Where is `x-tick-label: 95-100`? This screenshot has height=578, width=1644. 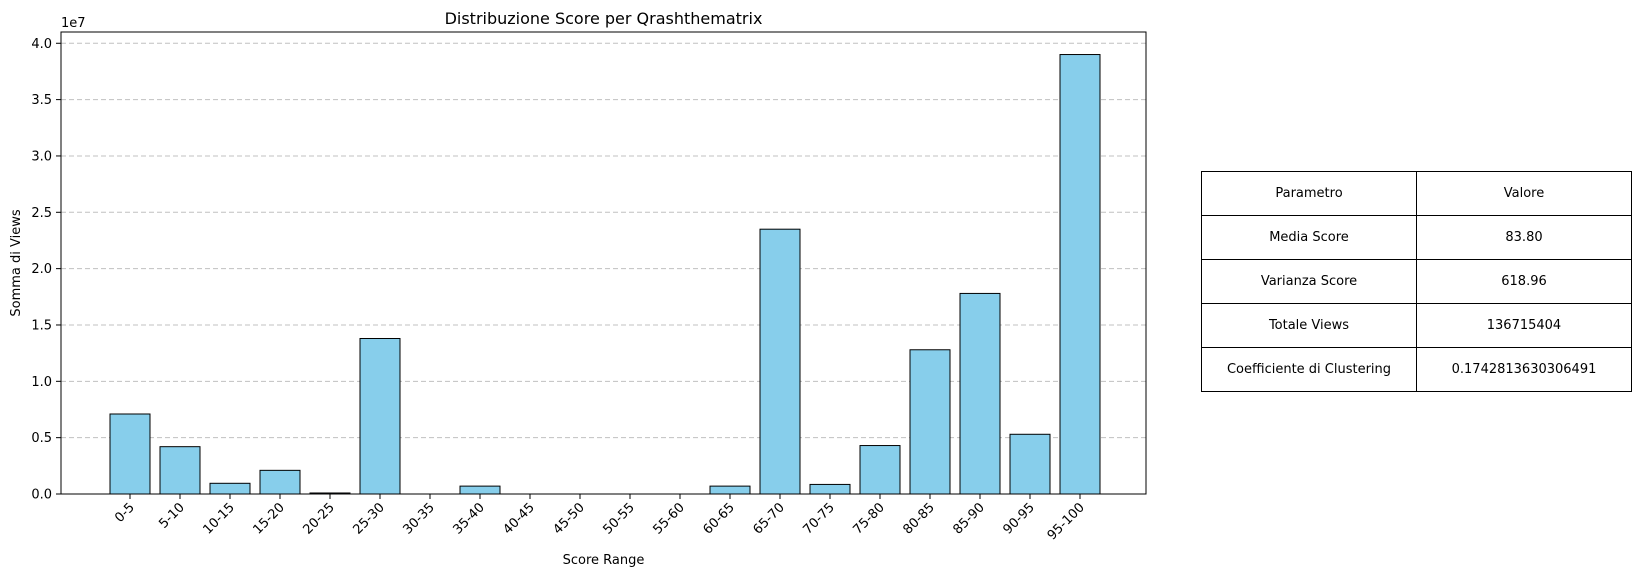
x-tick-label: 95-100 is located at coordinates (1066, 521).